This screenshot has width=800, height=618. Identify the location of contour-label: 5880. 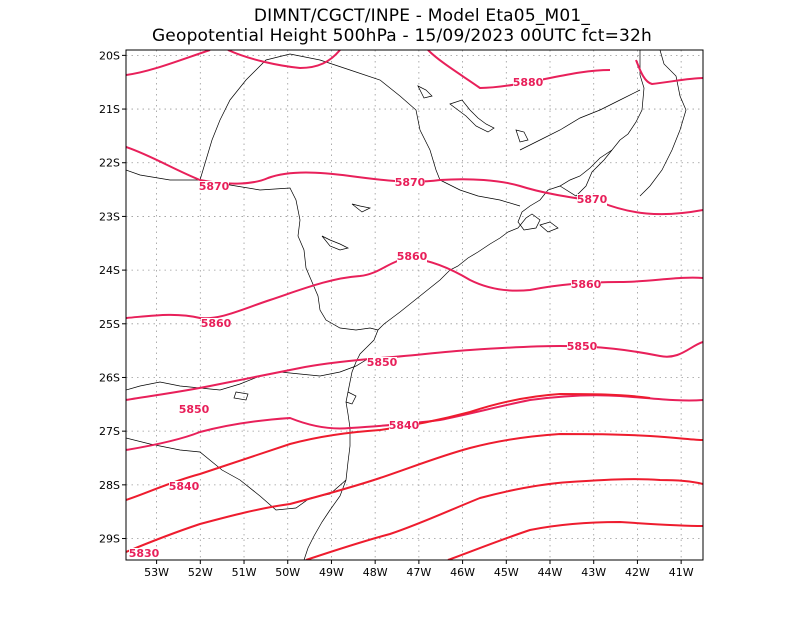
(528, 82).